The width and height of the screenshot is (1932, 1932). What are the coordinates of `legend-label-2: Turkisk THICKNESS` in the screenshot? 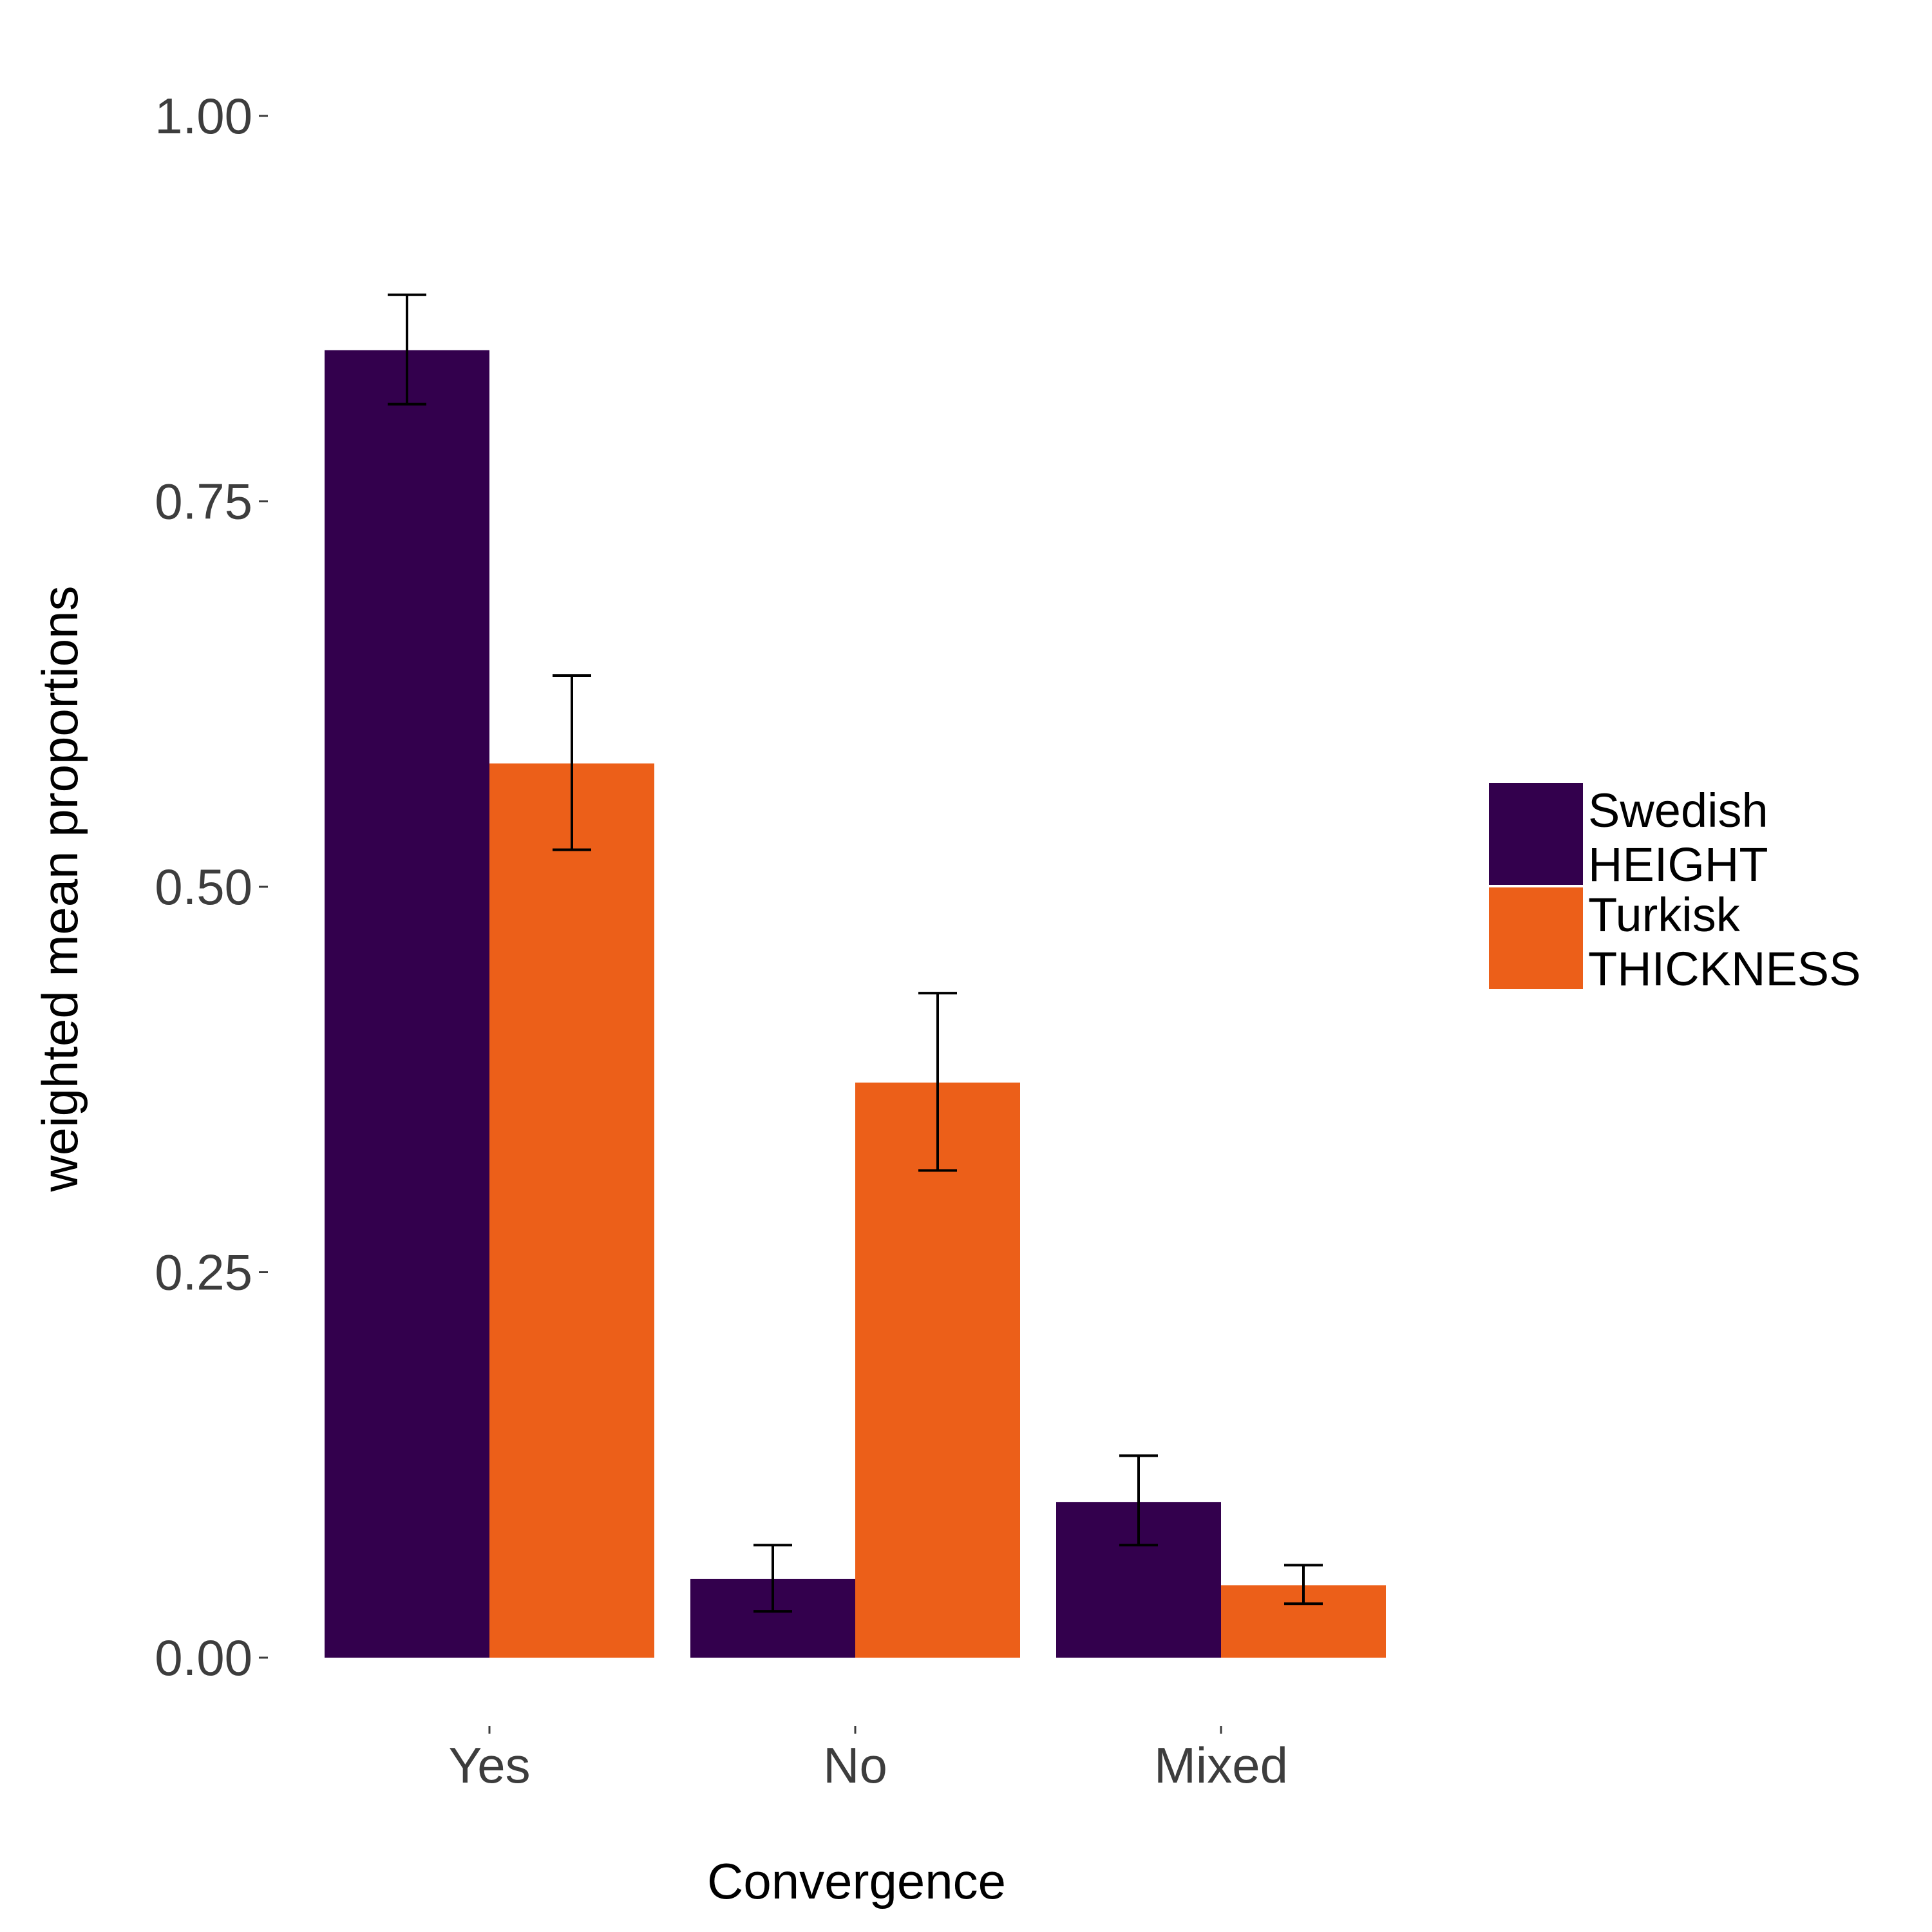 It's located at (1725, 942).